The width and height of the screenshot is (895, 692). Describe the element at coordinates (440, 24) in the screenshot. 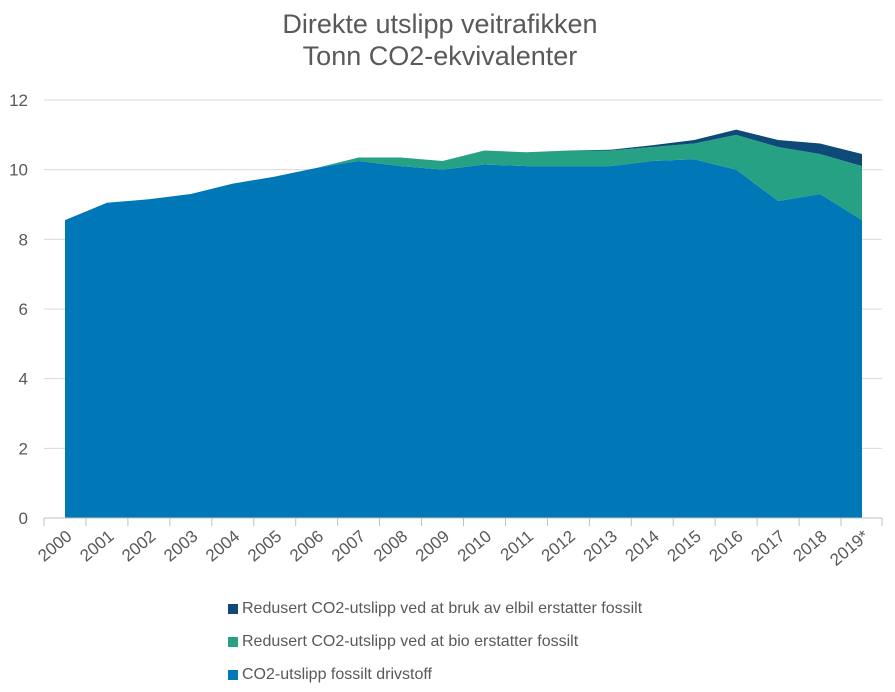

I see `chart-title-line-1: Direkte utslipp veitrafikken` at that location.